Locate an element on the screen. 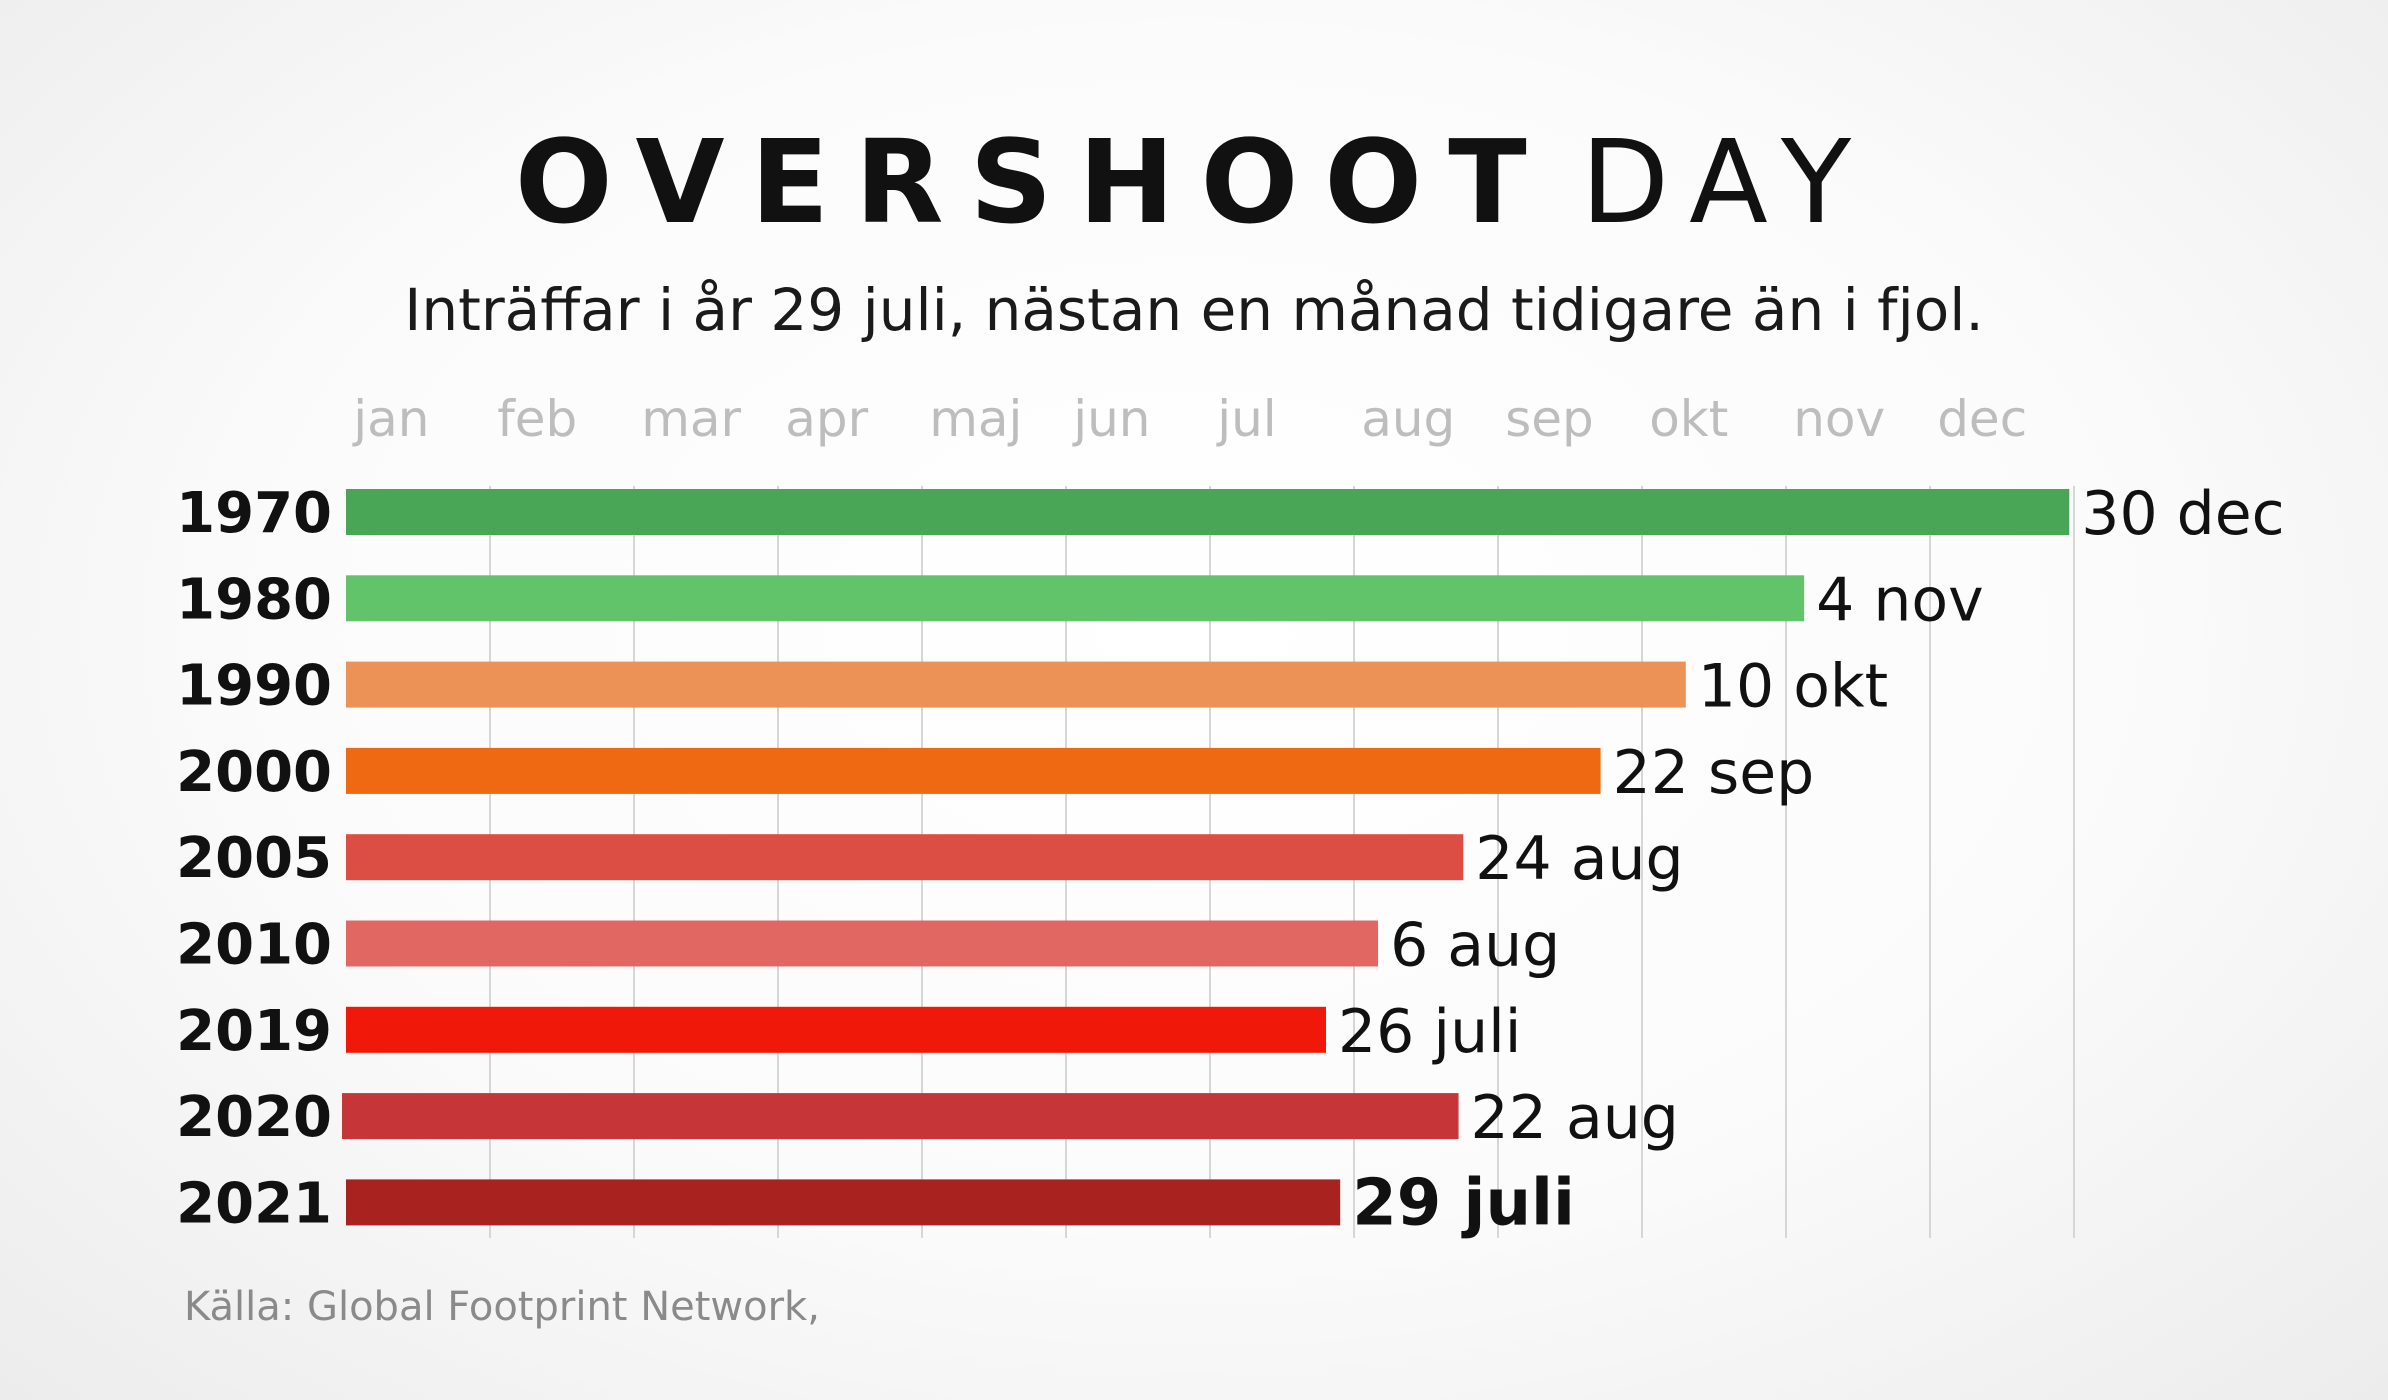 The width and height of the screenshot is (2388, 1400). source-note: Källa: Global Footprint Network, is located at coordinates (502, 1307).